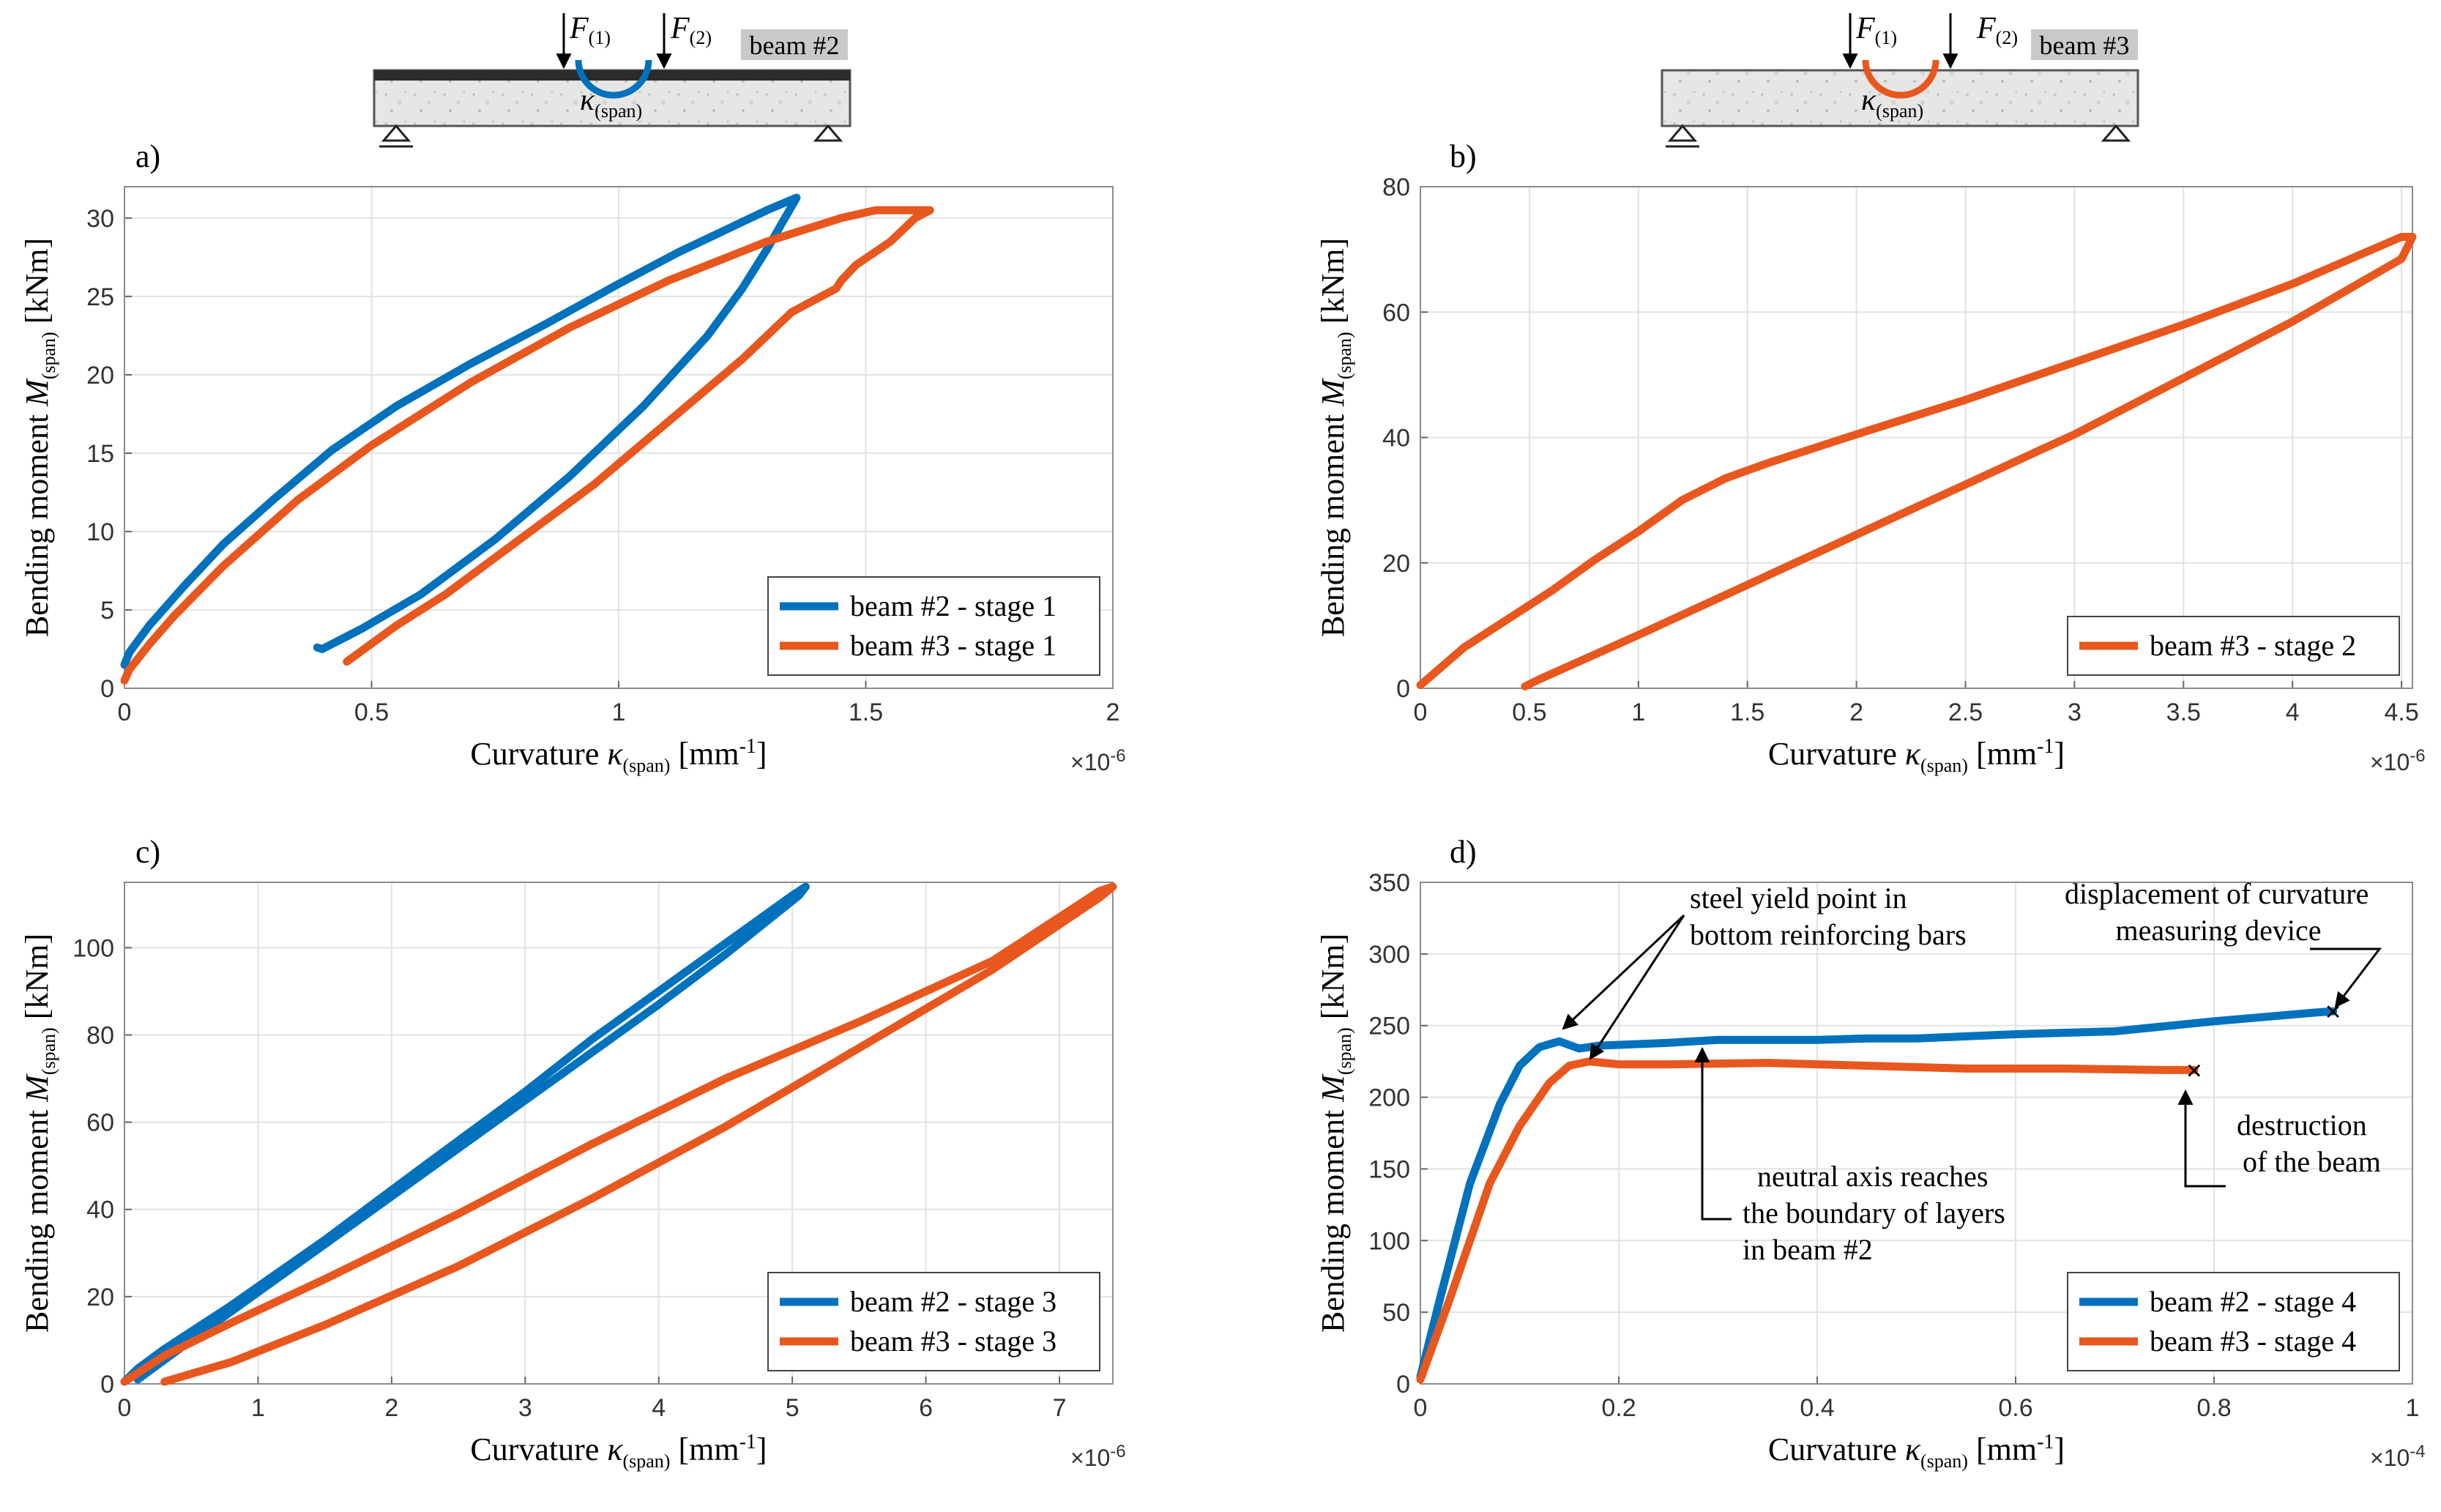  Describe the element at coordinates (953, 1301) in the screenshot. I see `legend-entry: beam #2 - stage 3` at that location.